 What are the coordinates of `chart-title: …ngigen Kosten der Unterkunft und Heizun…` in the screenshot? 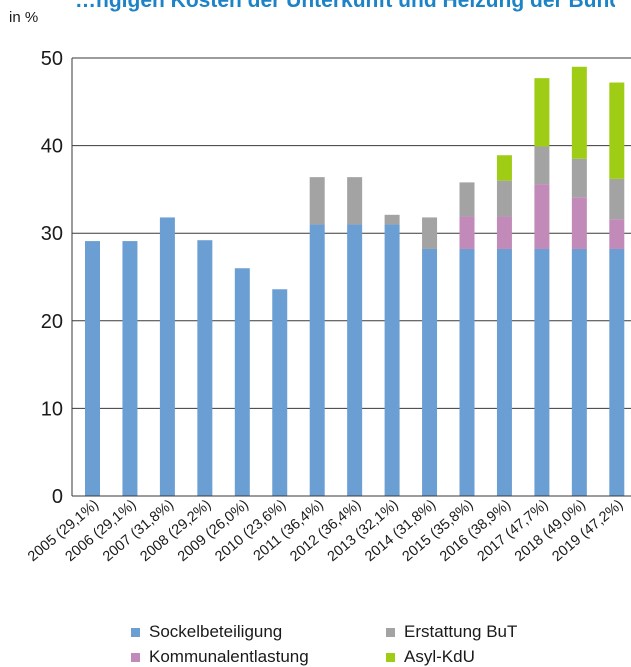 It's located at (345, 6).